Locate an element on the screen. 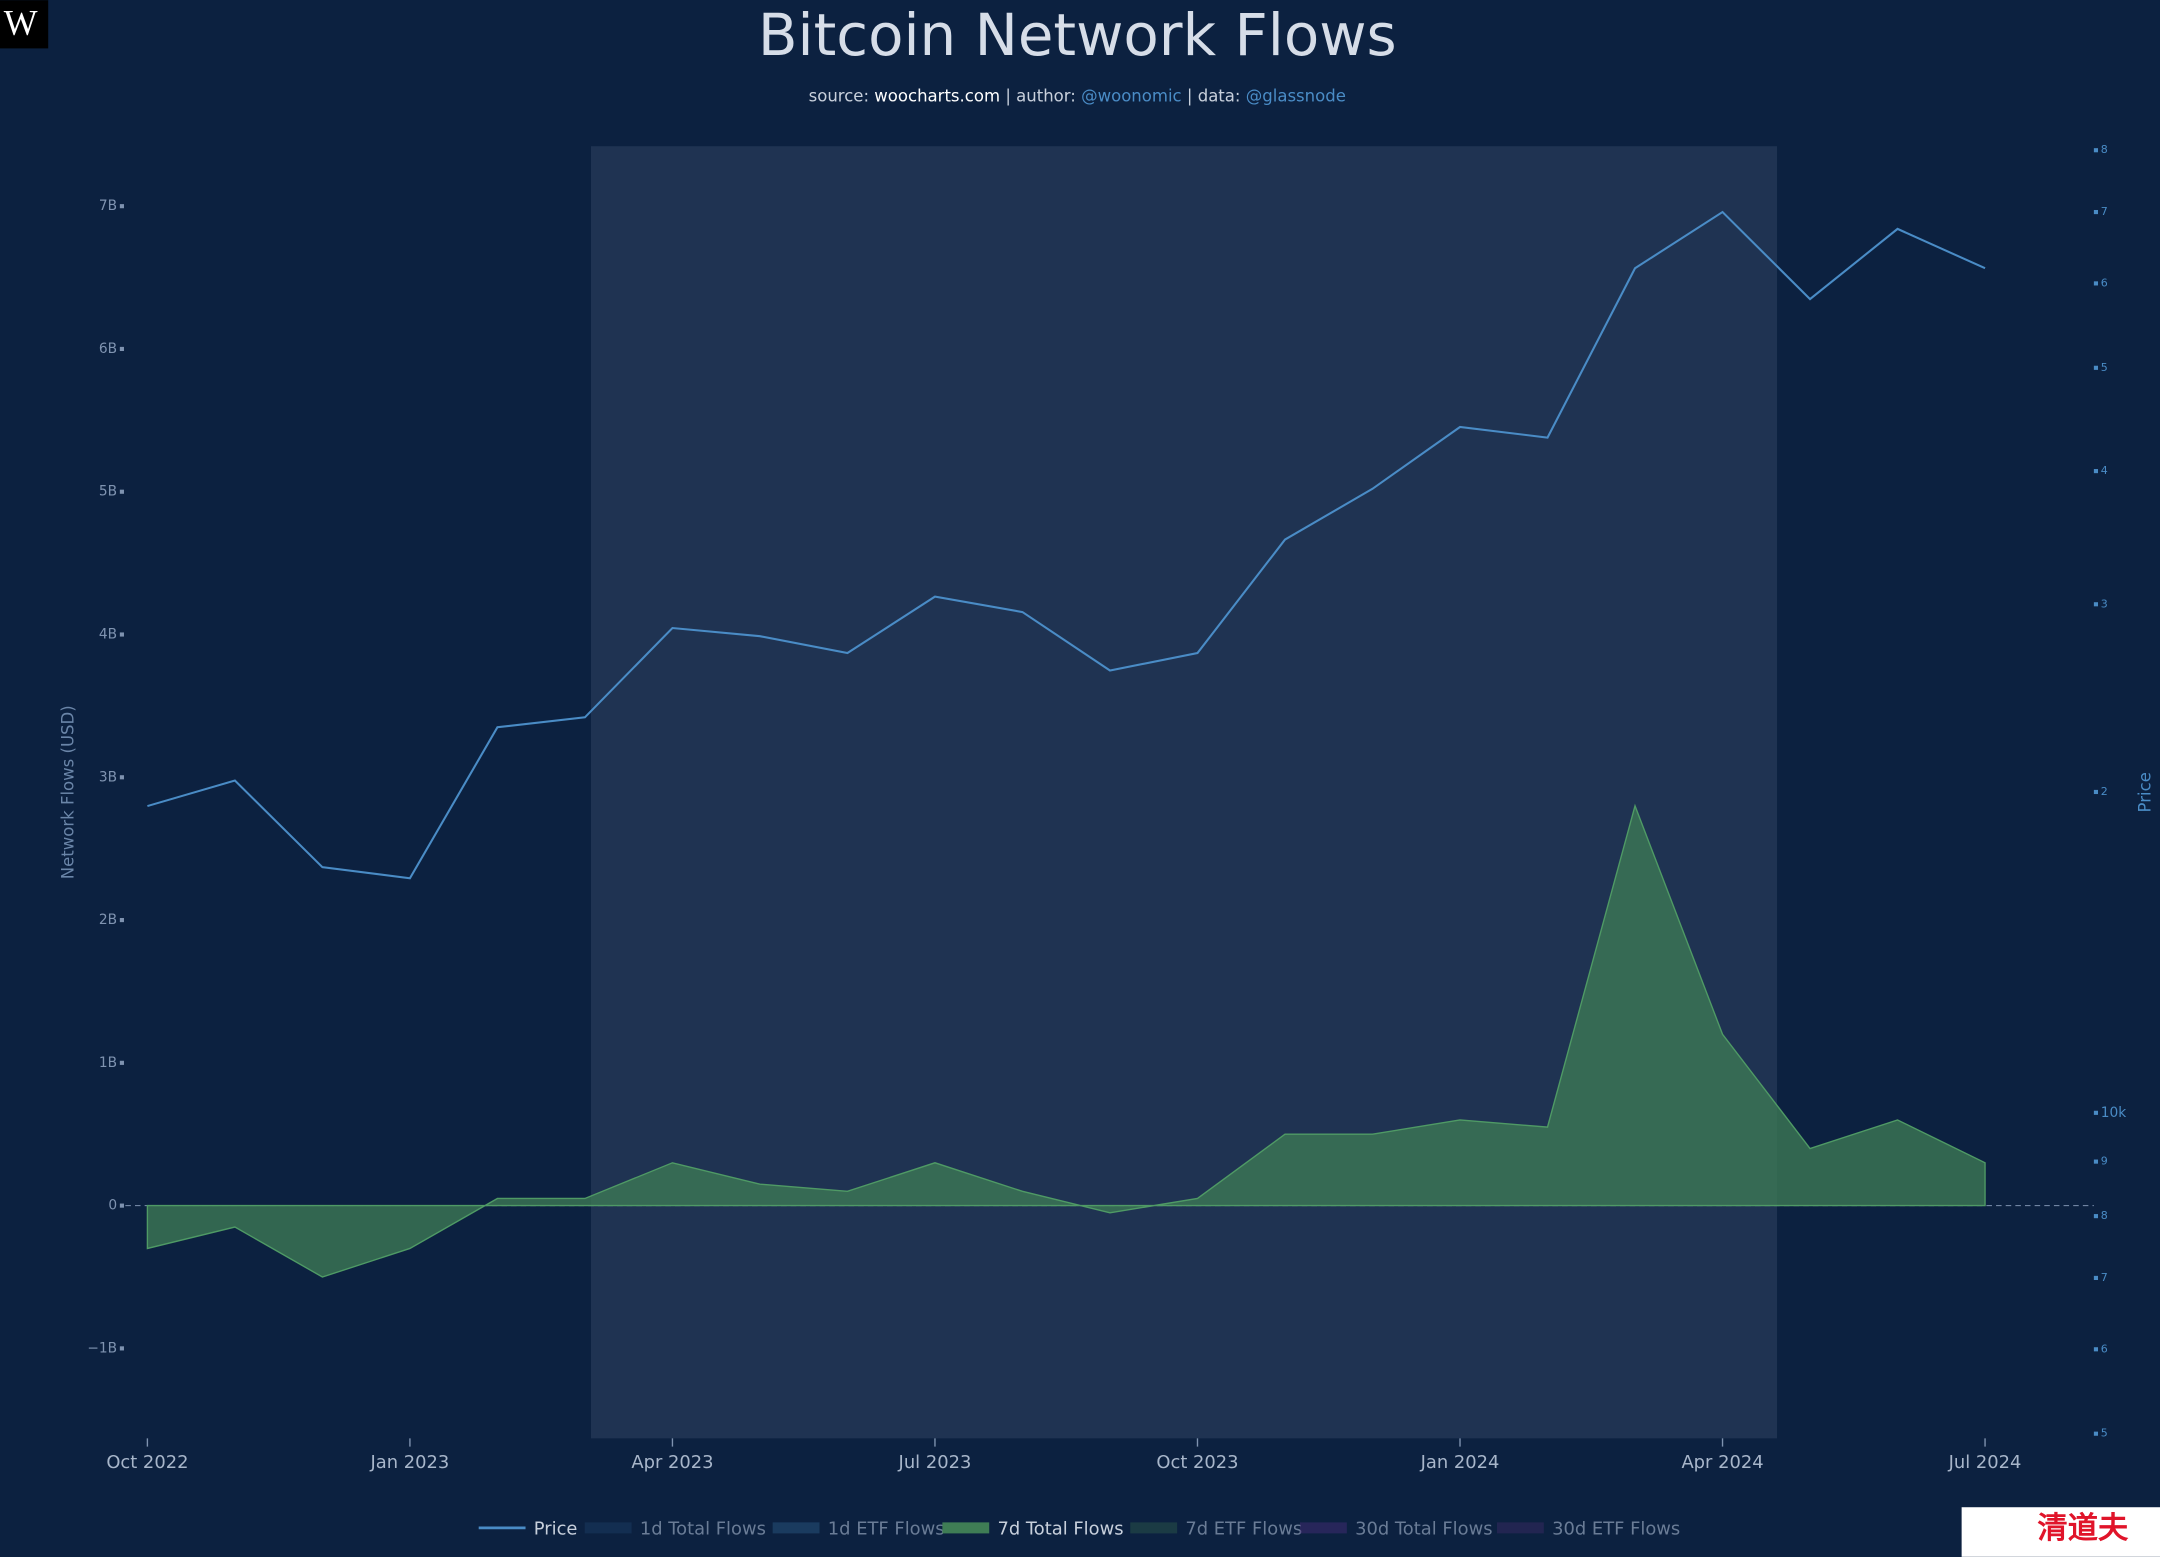 The height and width of the screenshot is (1557, 2160). x-tick-label: Apr 2024 is located at coordinates (1722, 1462).